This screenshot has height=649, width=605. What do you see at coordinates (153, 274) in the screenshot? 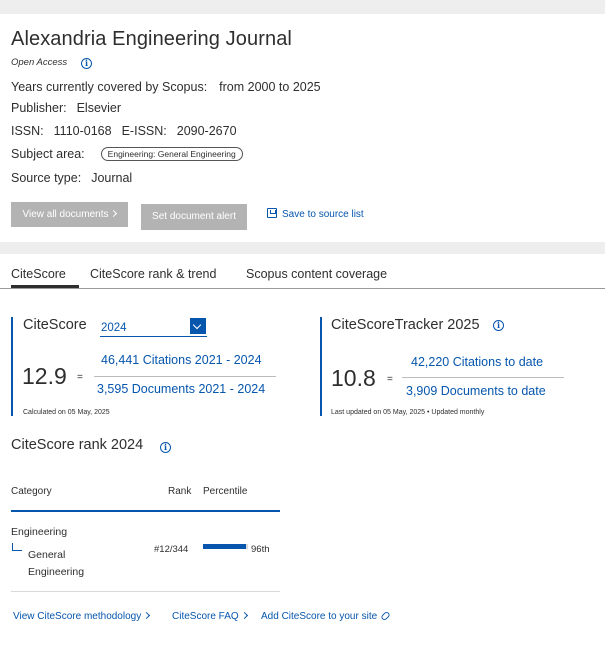
I see `tab-citescore-rank-trend: CiteScore rank & trend` at bounding box center [153, 274].